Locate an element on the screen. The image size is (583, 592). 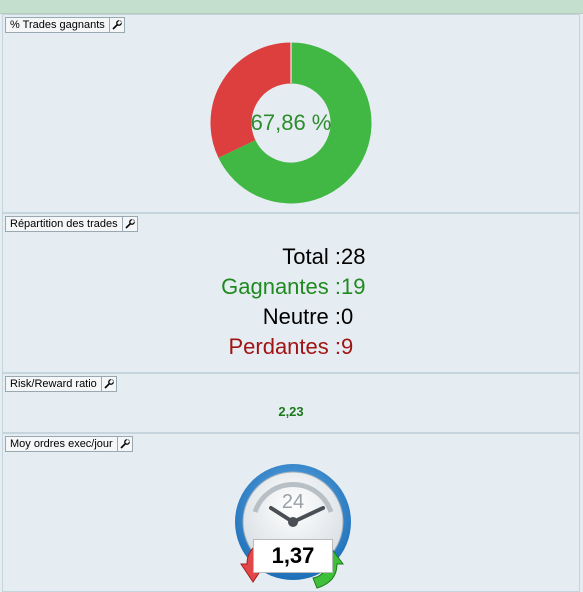
repartition-row-perdantes: Perdantes : 9 is located at coordinates (291, 349).